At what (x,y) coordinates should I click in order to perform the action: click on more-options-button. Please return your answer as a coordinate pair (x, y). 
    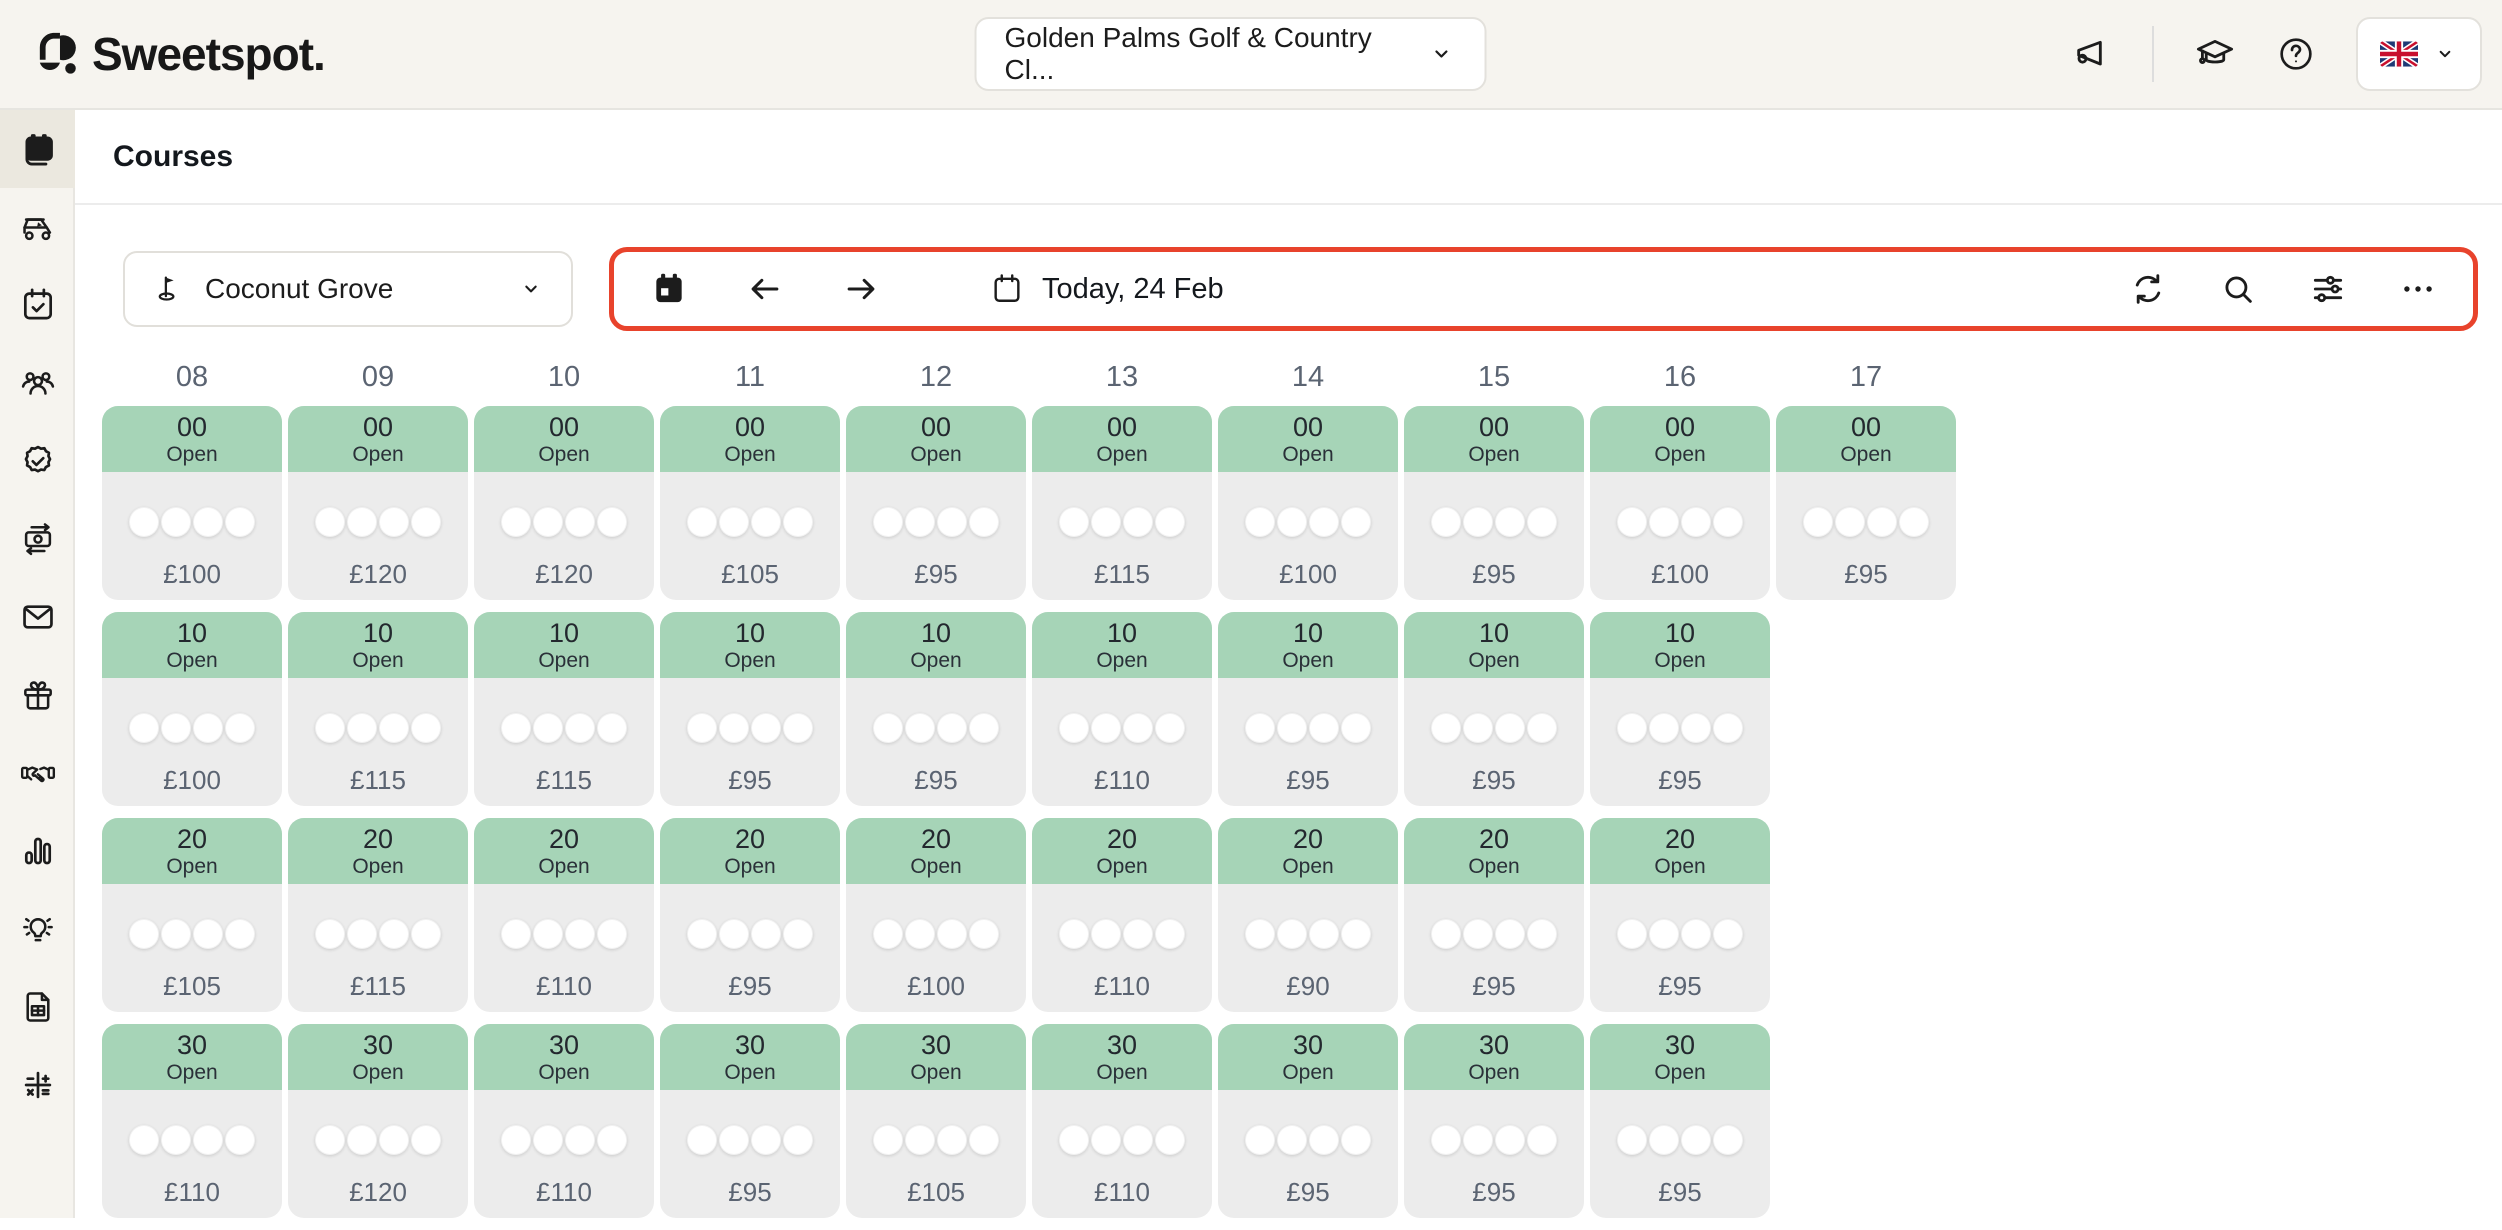
    Looking at the image, I should click on (2418, 289).